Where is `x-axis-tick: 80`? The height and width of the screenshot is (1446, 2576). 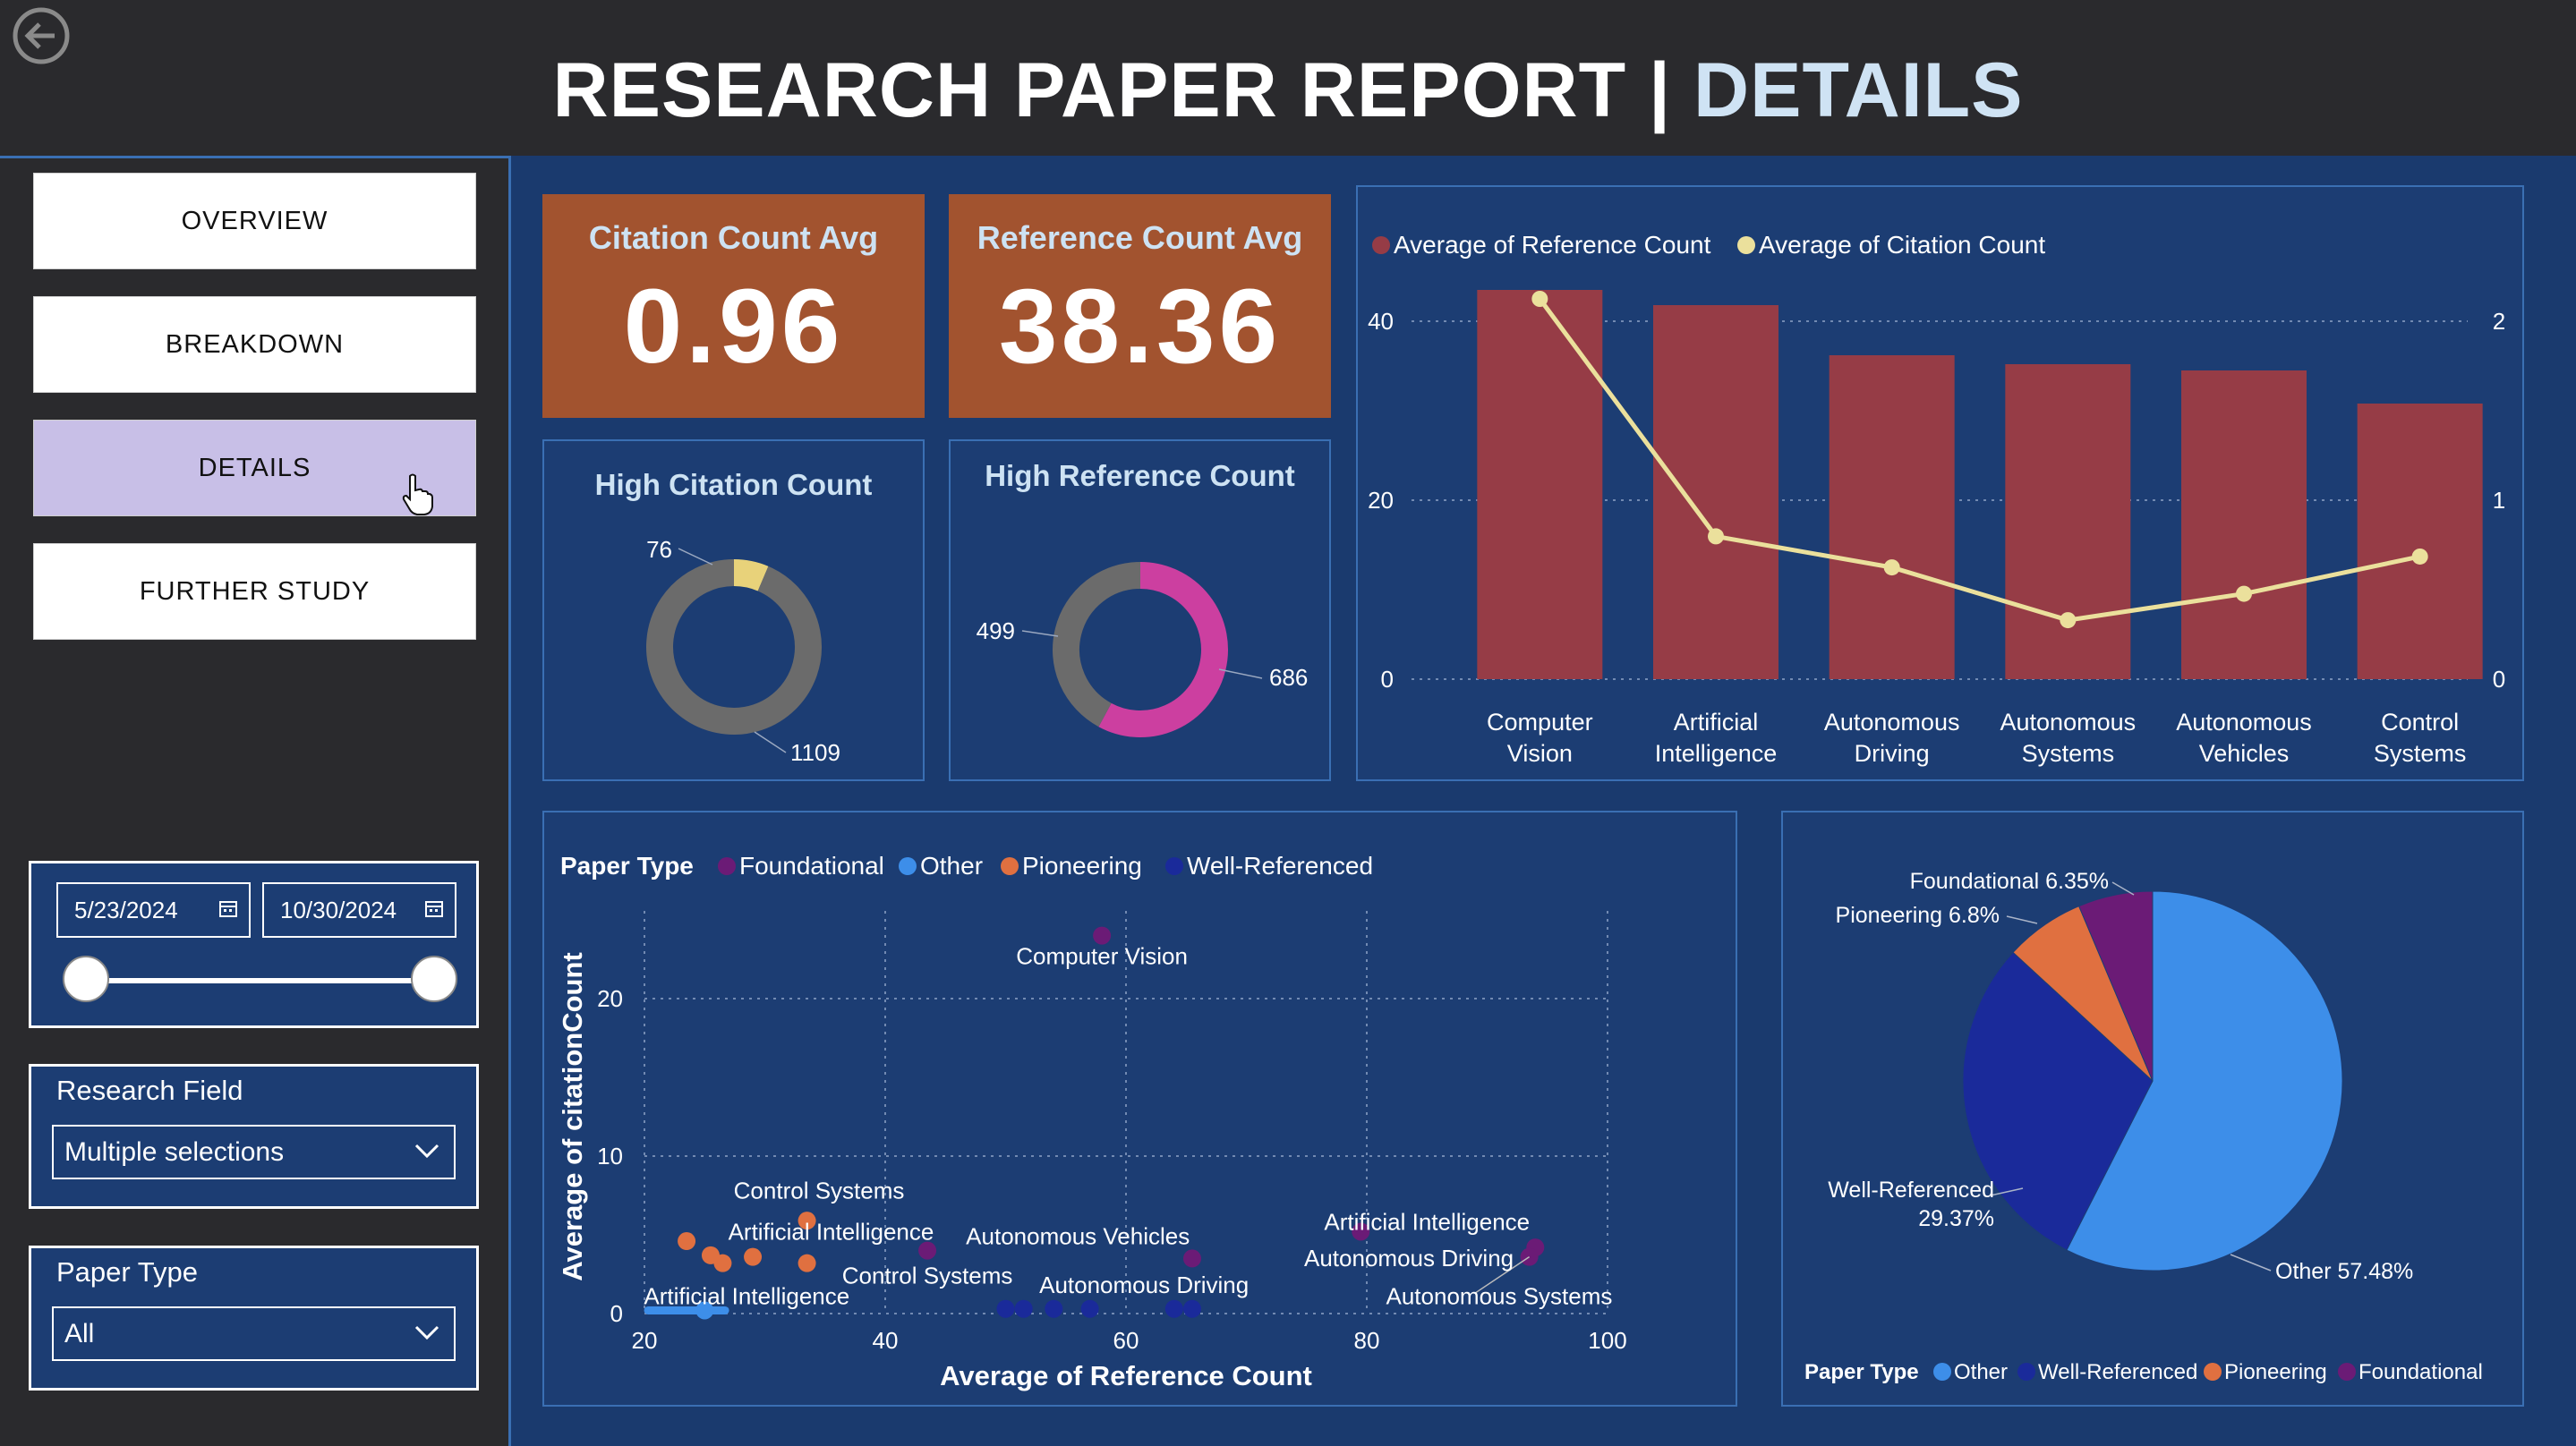 x-axis-tick: 80 is located at coordinates (1367, 1341).